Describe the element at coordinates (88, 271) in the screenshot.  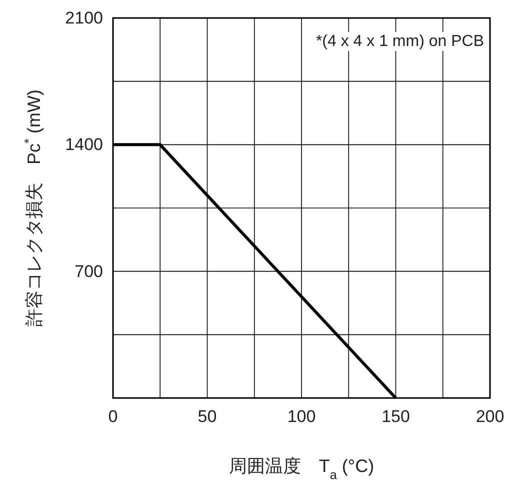
I see `y-tick-label: 700` at that location.